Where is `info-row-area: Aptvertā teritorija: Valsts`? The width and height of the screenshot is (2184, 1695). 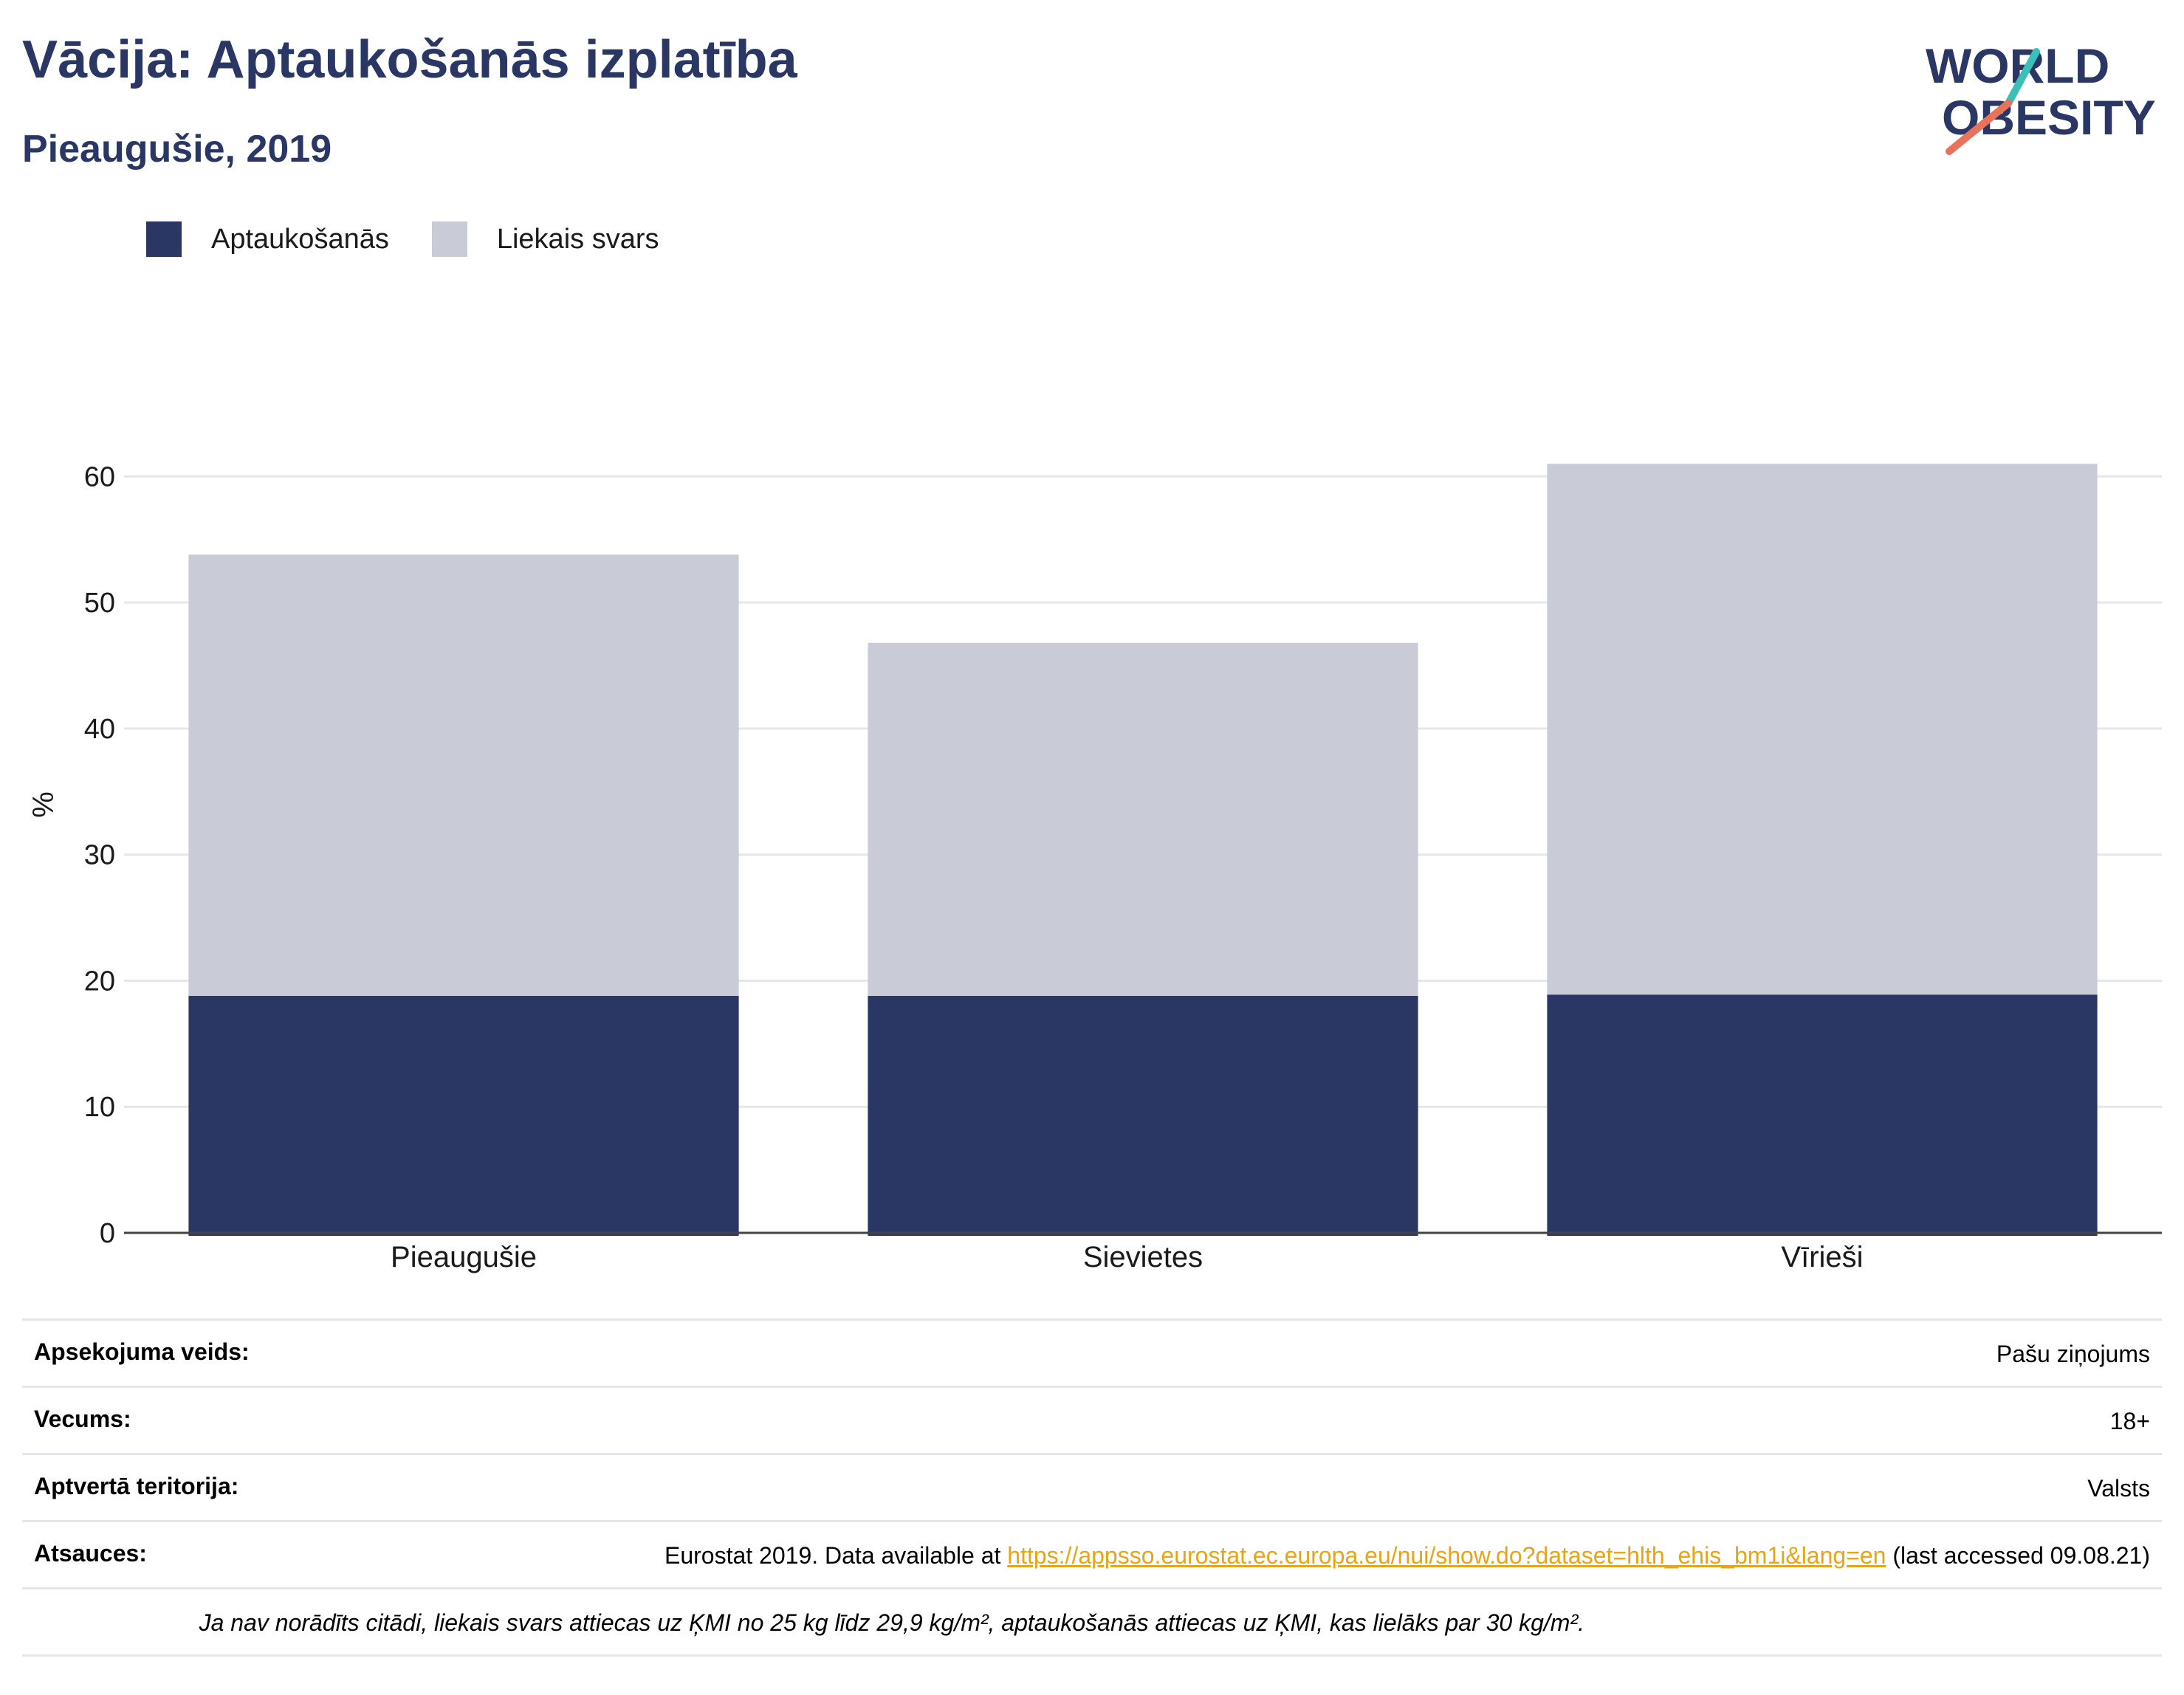
info-row-area: Aptvertā teritorija: Valsts is located at coordinates (1092, 1486).